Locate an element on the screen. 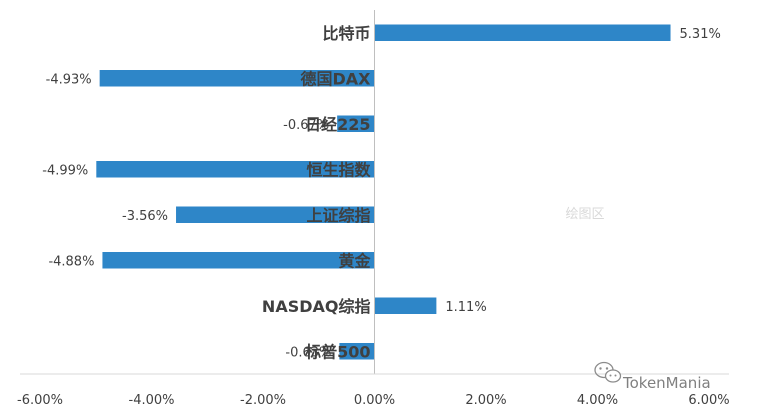  x-tick-label: 6.00% is located at coordinates (708, 400).